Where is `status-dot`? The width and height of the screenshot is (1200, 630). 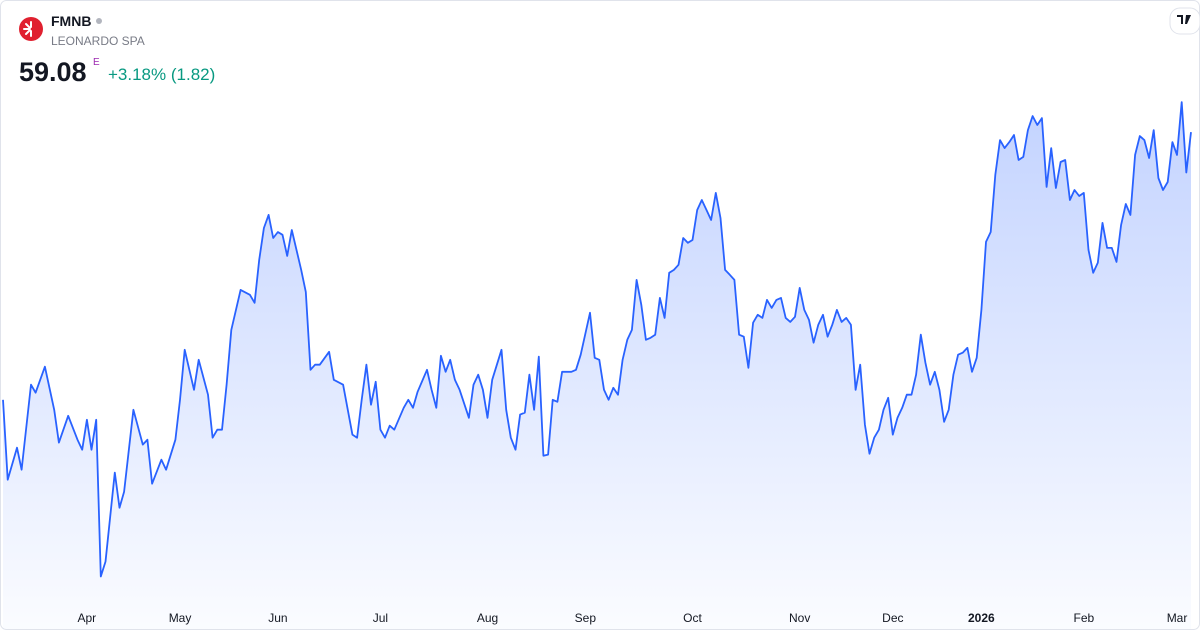
status-dot is located at coordinates (99, 21).